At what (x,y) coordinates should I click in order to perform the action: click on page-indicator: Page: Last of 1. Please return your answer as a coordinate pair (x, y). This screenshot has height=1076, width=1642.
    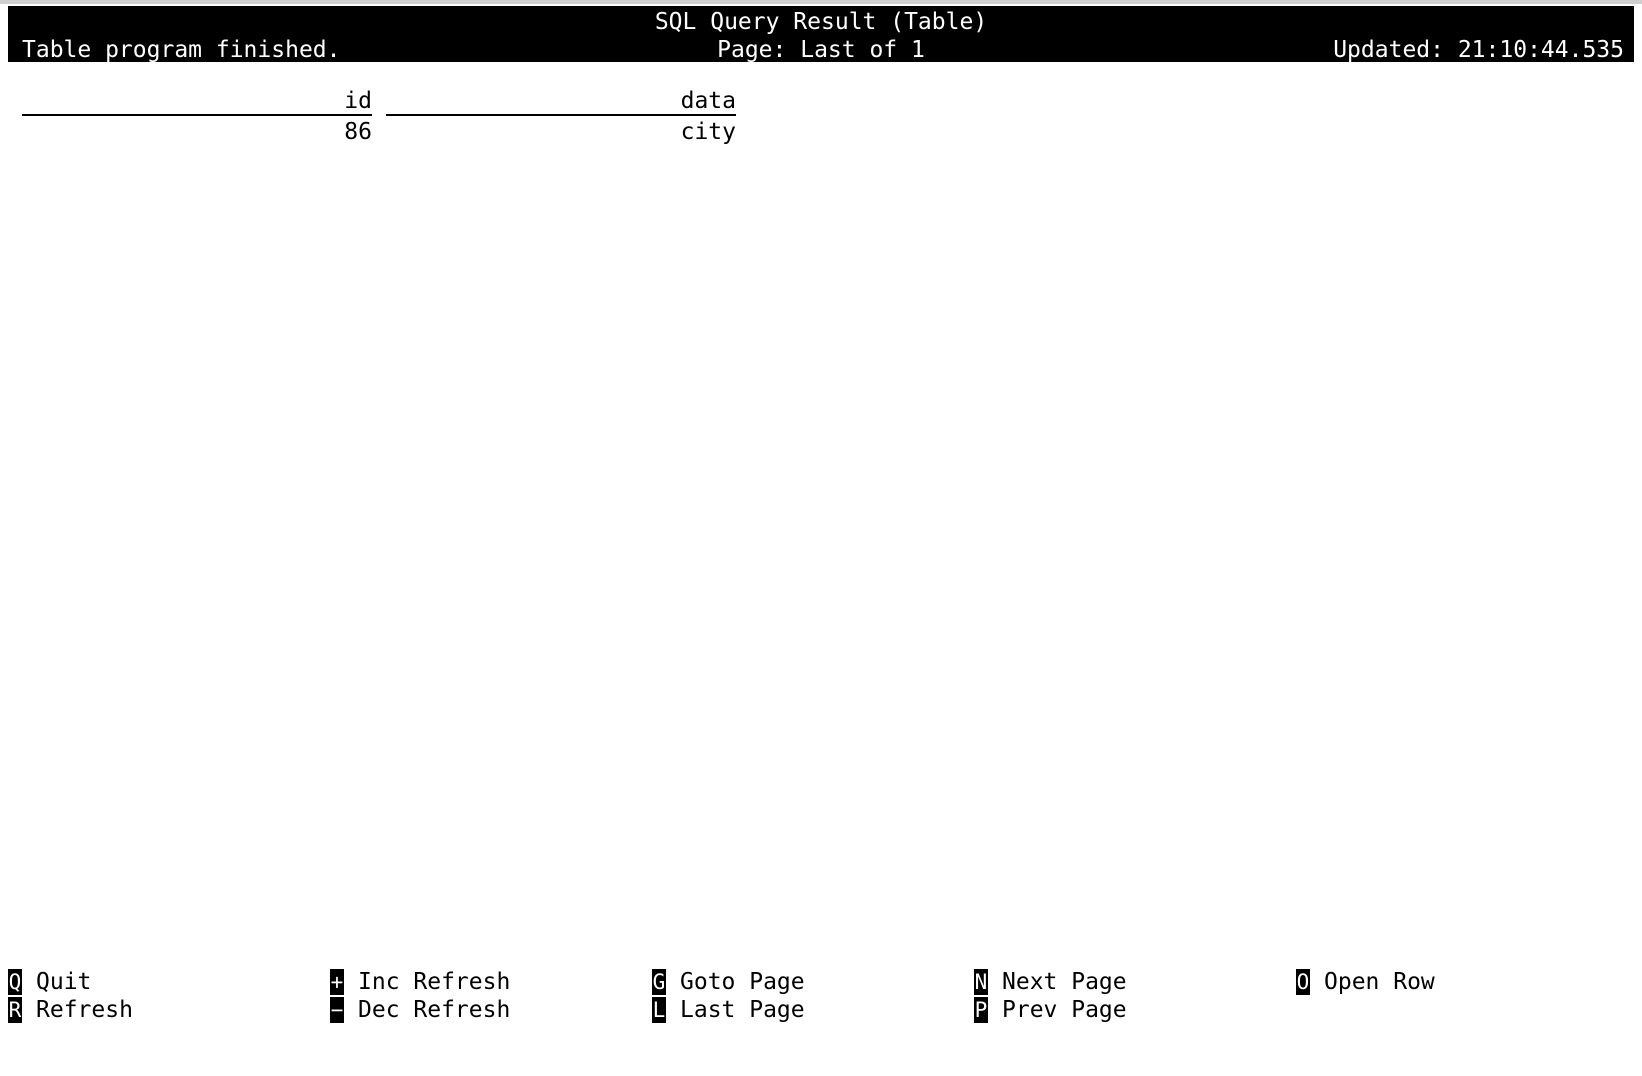
    Looking at the image, I should click on (821, 50).